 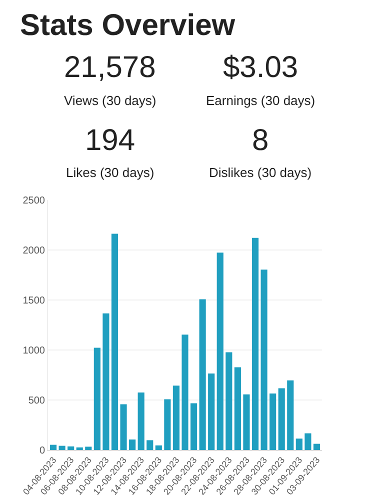 What do you see at coordinates (128, 25) in the screenshot?
I see `text: Stats Overview` at bounding box center [128, 25].